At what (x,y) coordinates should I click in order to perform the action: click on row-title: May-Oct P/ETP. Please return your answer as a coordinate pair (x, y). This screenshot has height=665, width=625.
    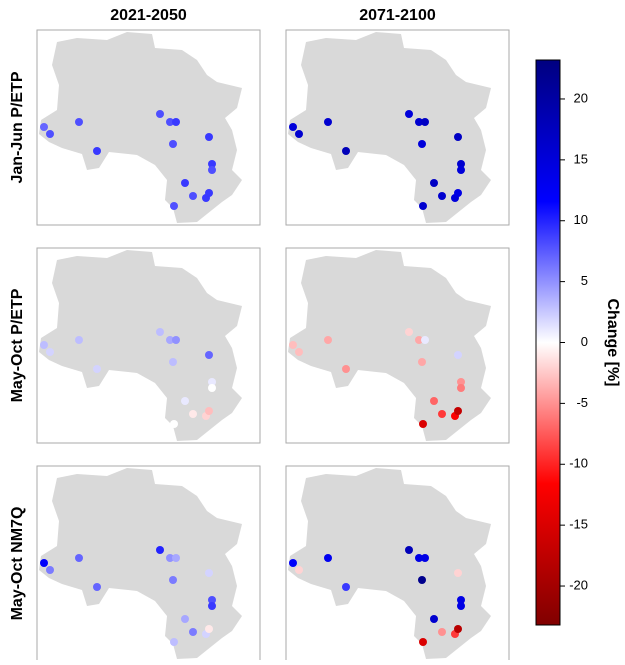
    Looking at the image, I should click on (17, 345).